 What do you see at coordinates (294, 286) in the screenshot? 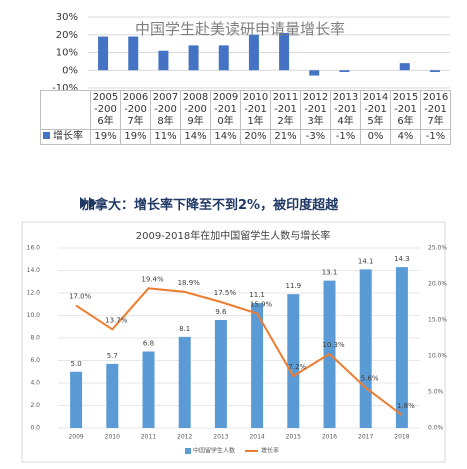
I see `bar-label: 11.9` at bounding box center [294, 286].